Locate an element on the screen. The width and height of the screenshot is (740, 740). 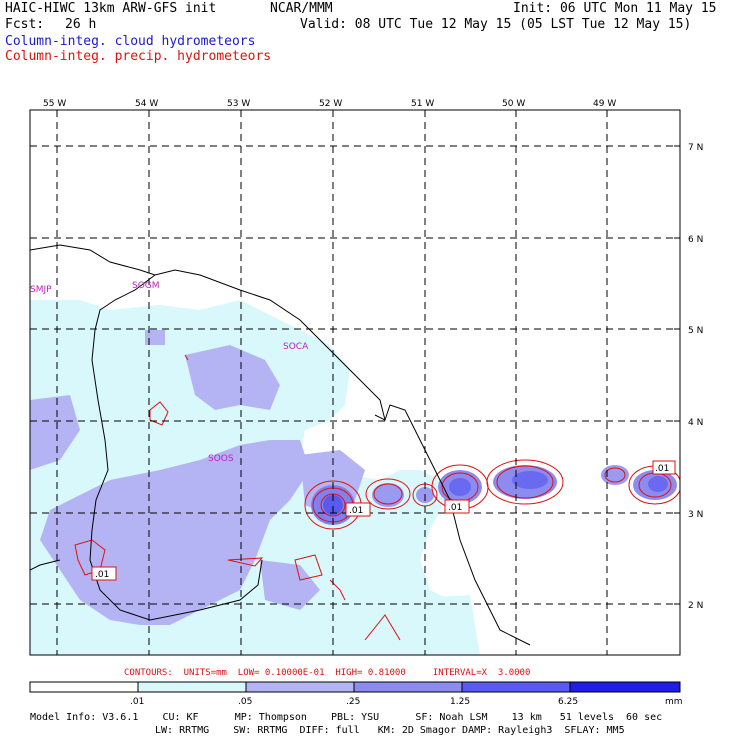
plot-title: HAIC-HIWC 13km ARW-GFS init is located at coordinates (111, 8).